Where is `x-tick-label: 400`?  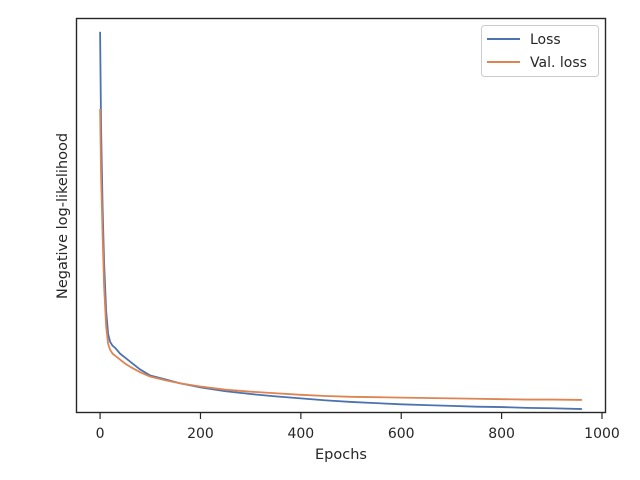 x-tick-label: 400 is located at coordinates (300, 434).